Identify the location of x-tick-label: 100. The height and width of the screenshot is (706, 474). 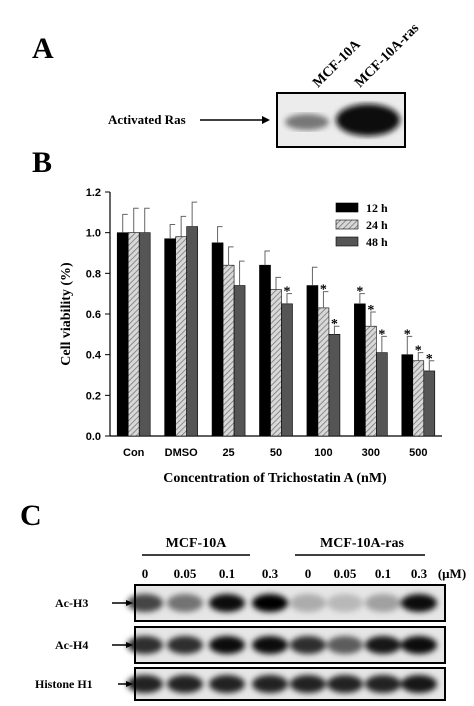
(323, 453).